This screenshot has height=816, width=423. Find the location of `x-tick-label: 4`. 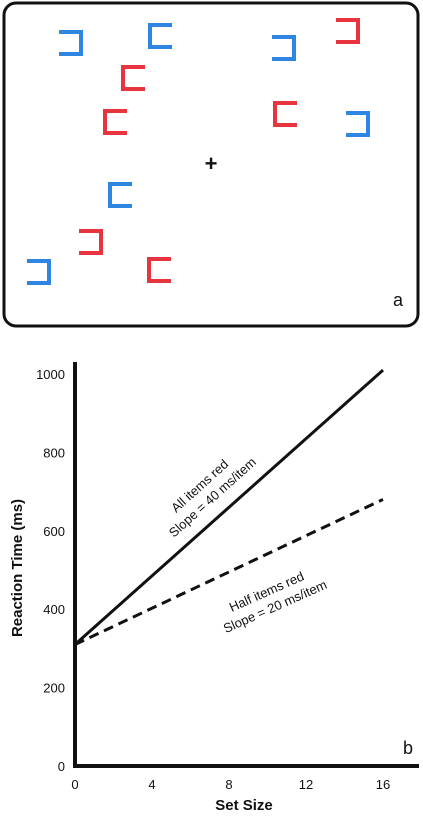

x-tick-label: 4 is located at coordinates (151, 784).